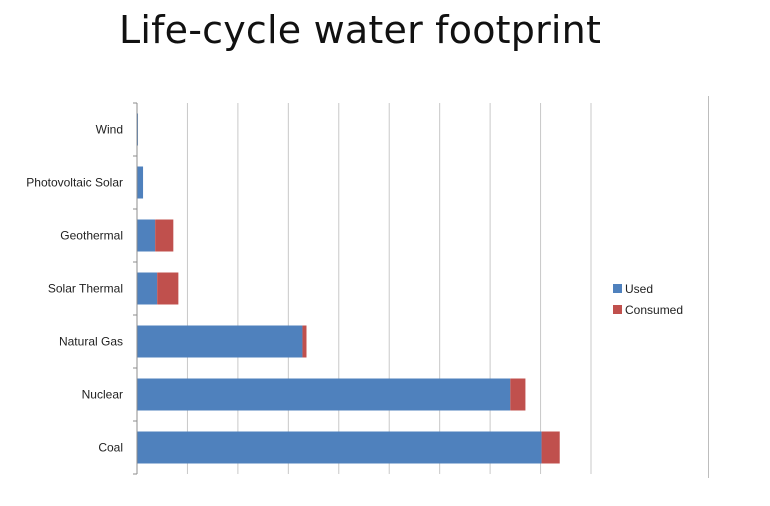 The height and width of the screenshot is (506, 770). I want to click on legend-swatch-consumed, so click(617, 309).